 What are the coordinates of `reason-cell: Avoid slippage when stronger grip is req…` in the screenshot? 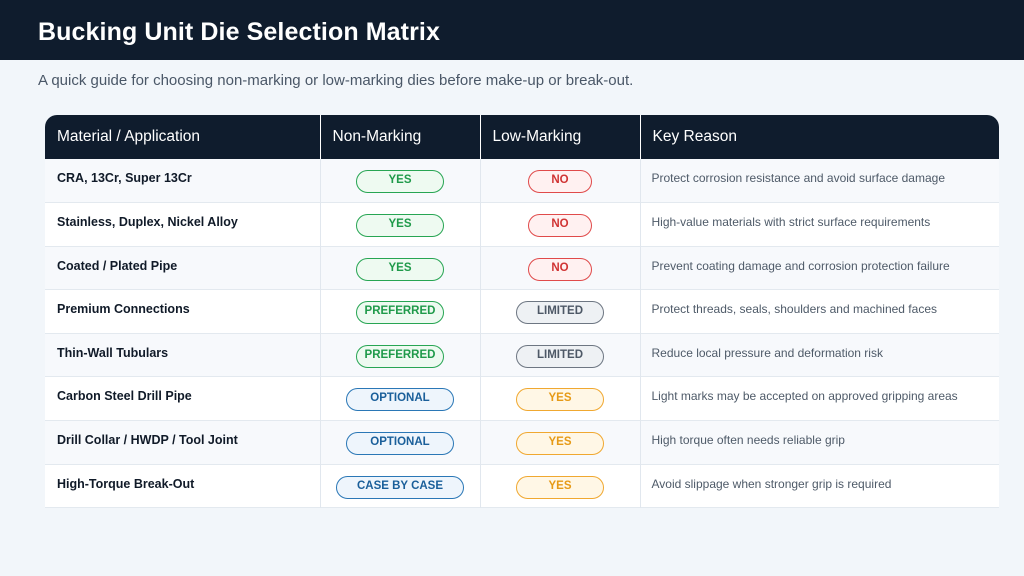 It's located at (771, 483).